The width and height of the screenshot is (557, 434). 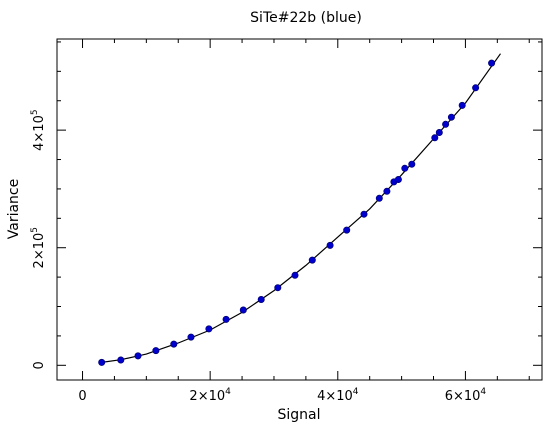 What do you see at coordinates (38, 129) in the screenshot?
I see `y-tick-label-2: 4×105` at bounding box center [38, 129].